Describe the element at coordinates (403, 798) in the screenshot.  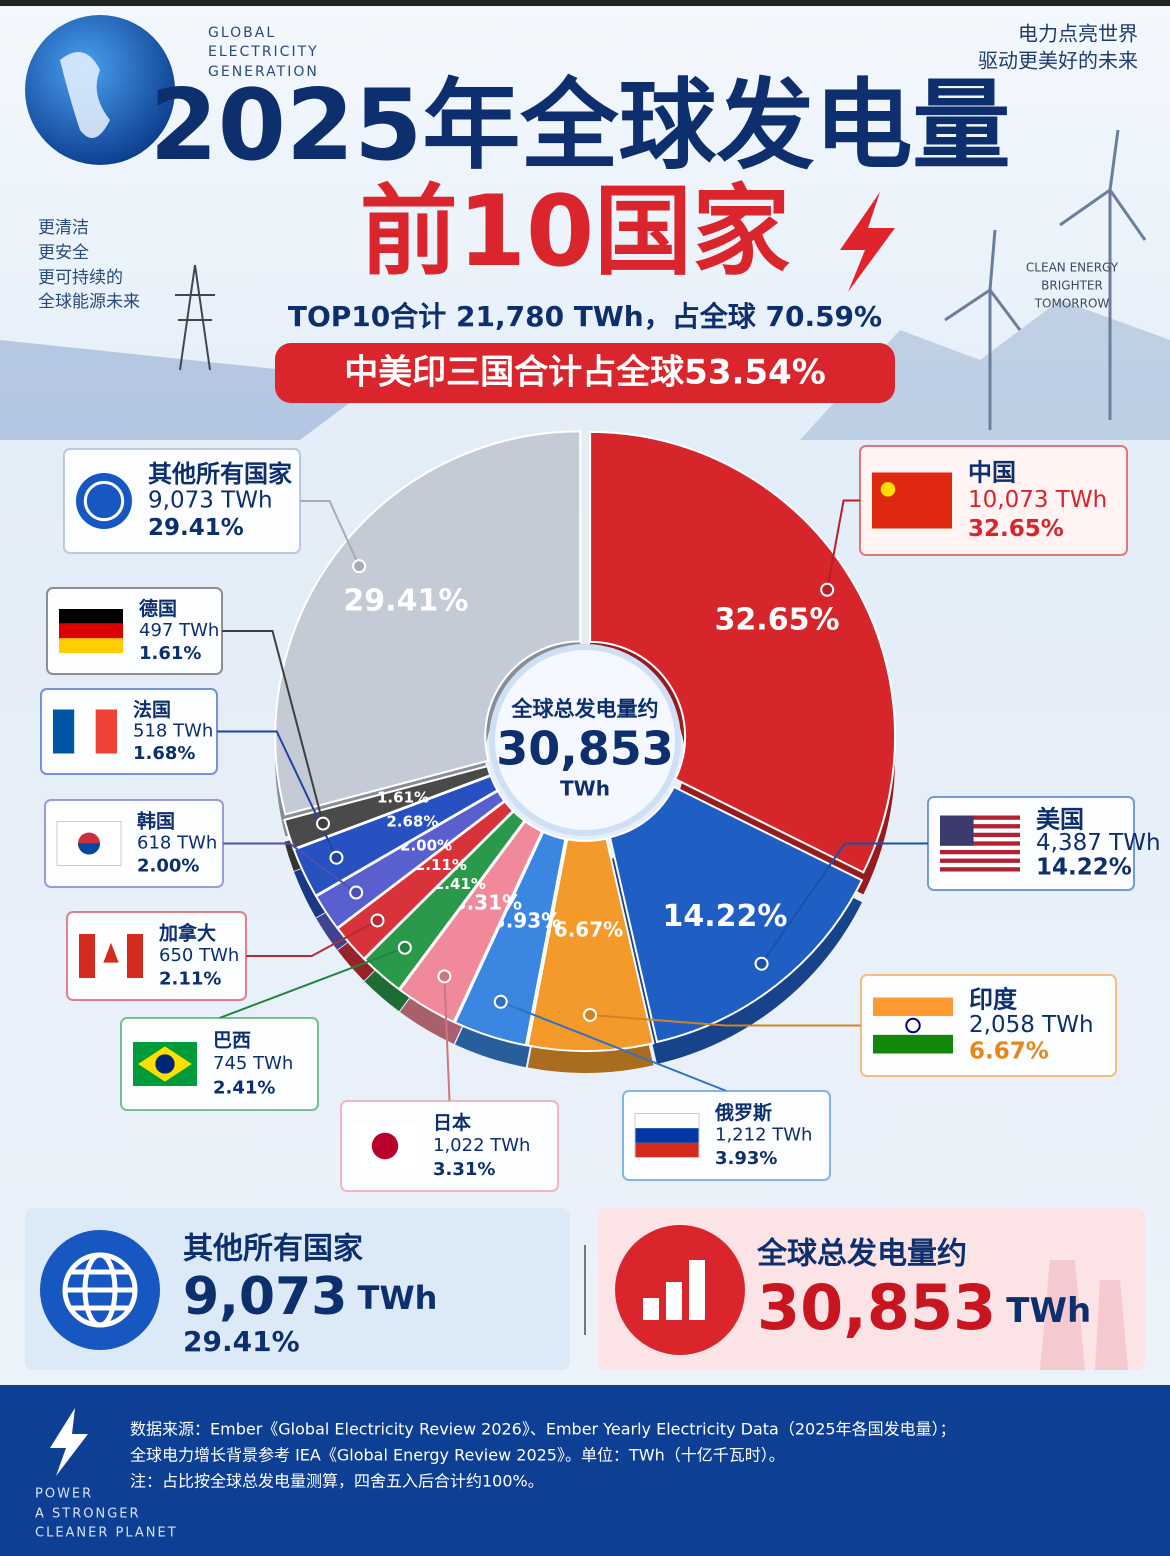
I see `slice-label: 1.61%` at that location.